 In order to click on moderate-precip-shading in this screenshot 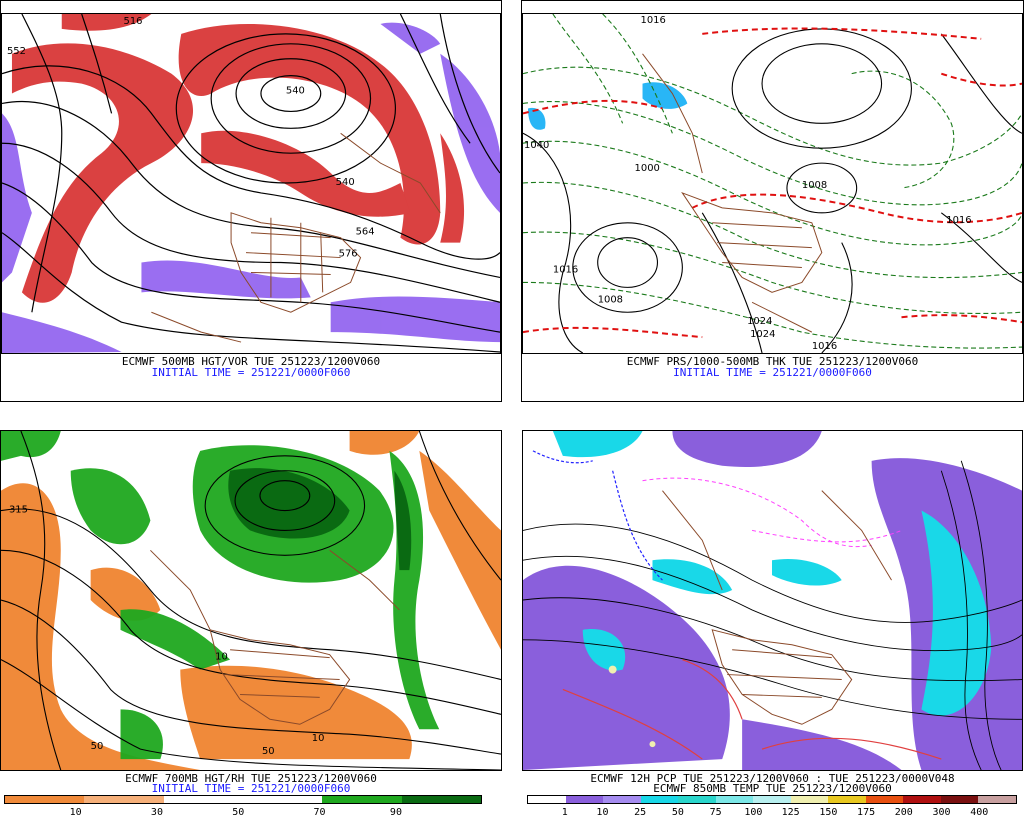, I will do `click(772, 573)`.